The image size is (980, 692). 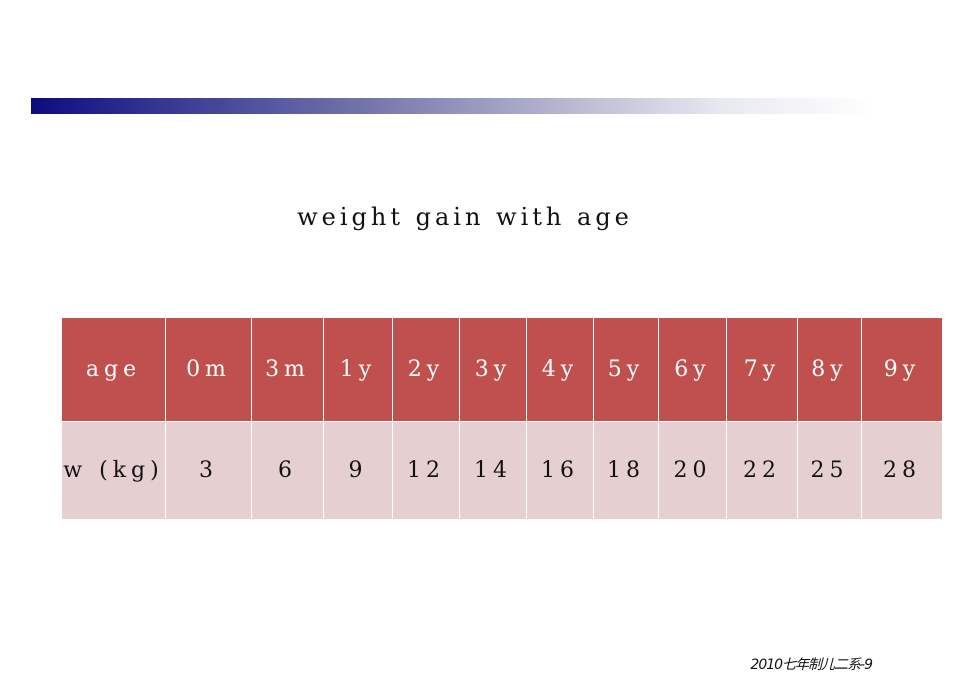 What do you see at coordinates (287, 369) in the screenshot?
I see `header-cell: 3m` at bounding box center [287, 369].